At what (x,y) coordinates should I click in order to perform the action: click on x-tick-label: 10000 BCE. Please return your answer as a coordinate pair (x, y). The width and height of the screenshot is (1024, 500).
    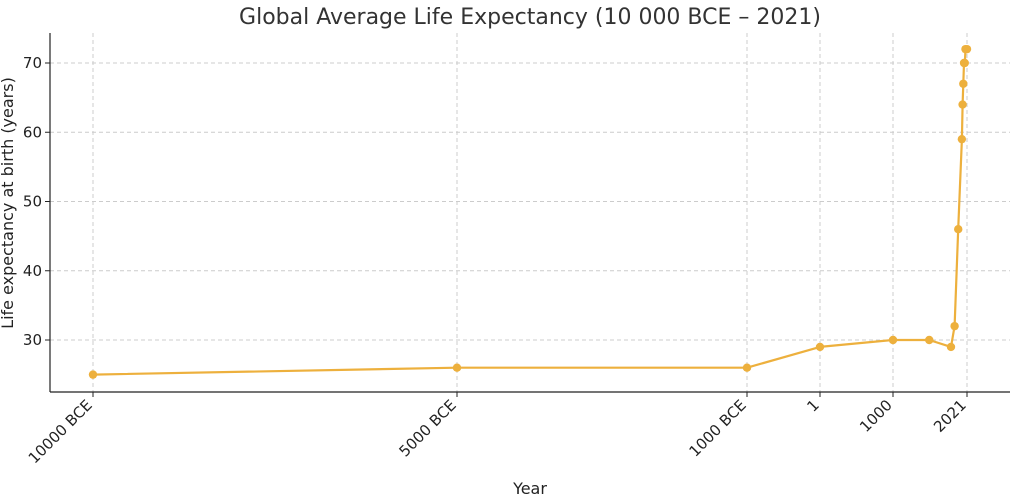
    Looking at the image, I should click on (60, 431).